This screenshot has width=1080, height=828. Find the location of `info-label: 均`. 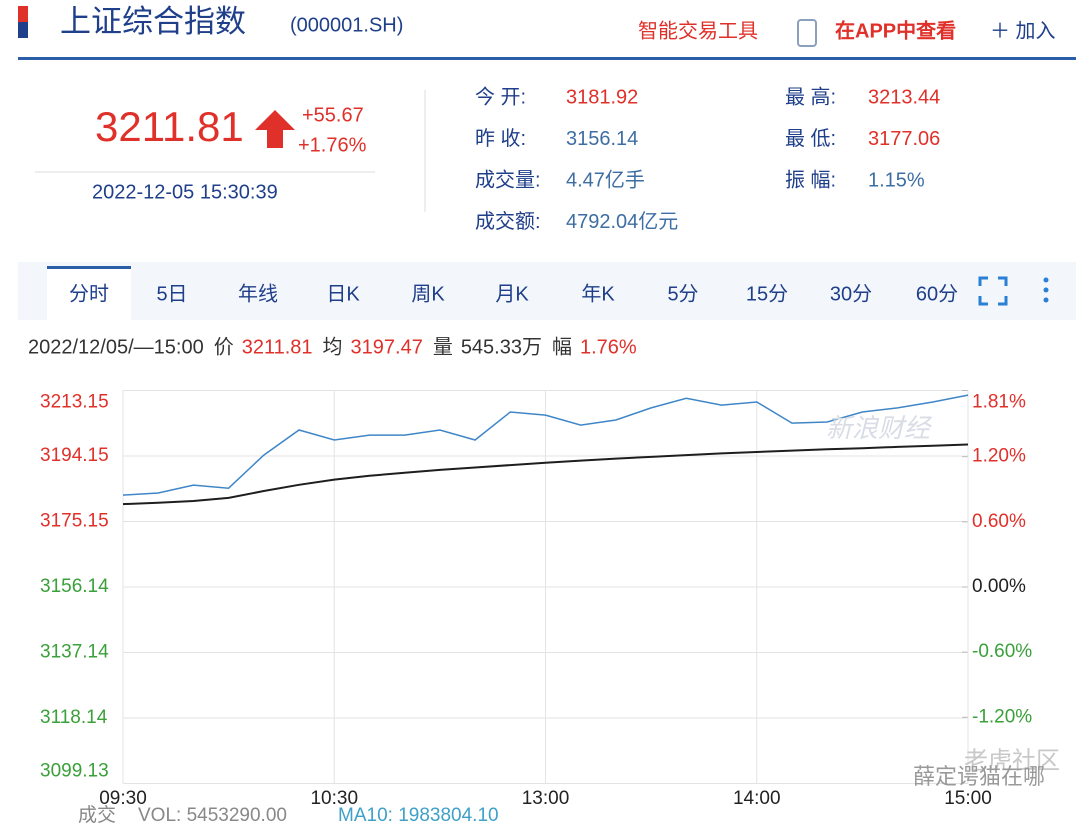

info-label: 均 is located at coordinates (333, 346).